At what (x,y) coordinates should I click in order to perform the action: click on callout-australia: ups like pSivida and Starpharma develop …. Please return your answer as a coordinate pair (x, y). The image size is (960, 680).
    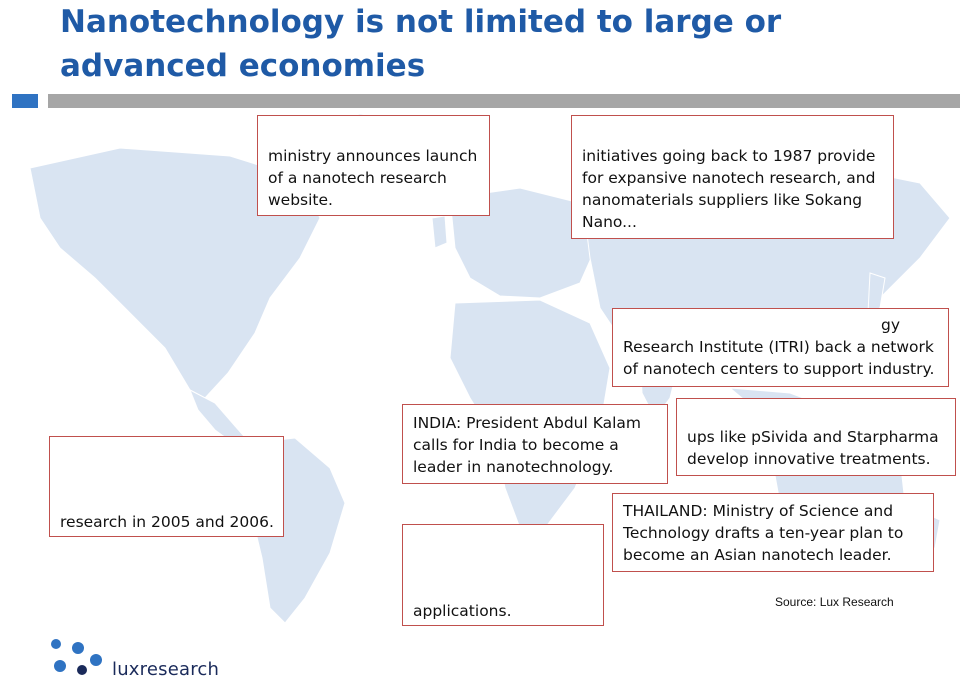
    Looking at the image, I should click on (816, 437).